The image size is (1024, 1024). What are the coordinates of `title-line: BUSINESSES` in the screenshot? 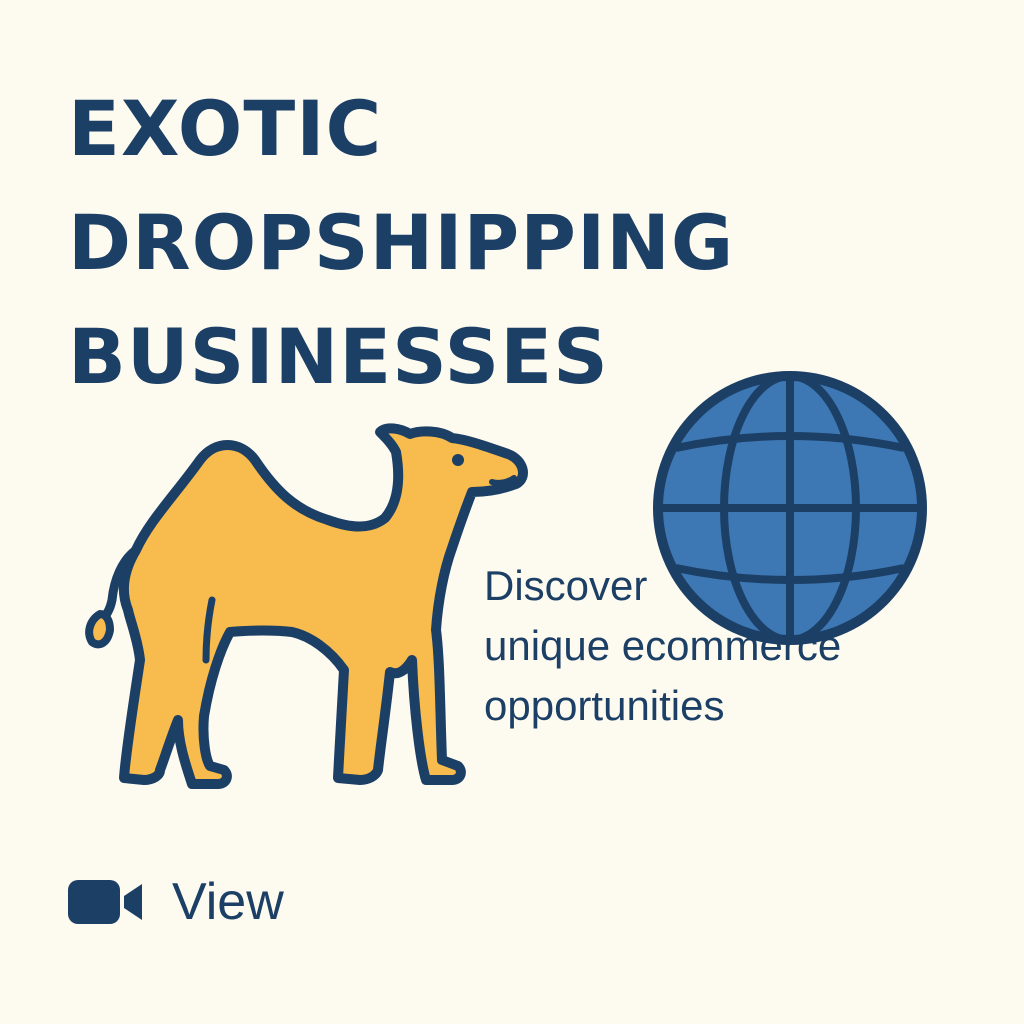 It's located at (338, 356).